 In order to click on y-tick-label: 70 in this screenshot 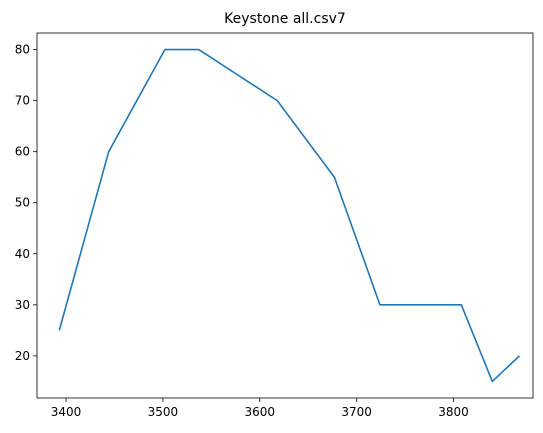, I will do `click(22, 101)`.